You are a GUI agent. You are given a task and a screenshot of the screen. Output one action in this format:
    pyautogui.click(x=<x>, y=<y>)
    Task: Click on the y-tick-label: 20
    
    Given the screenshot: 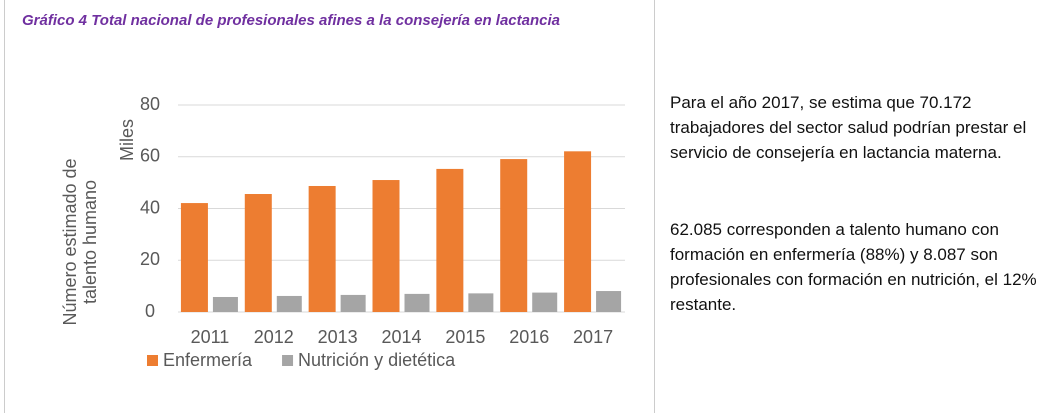 What is the action you would take?
    pyautogui.click(x=150, y=259)
    